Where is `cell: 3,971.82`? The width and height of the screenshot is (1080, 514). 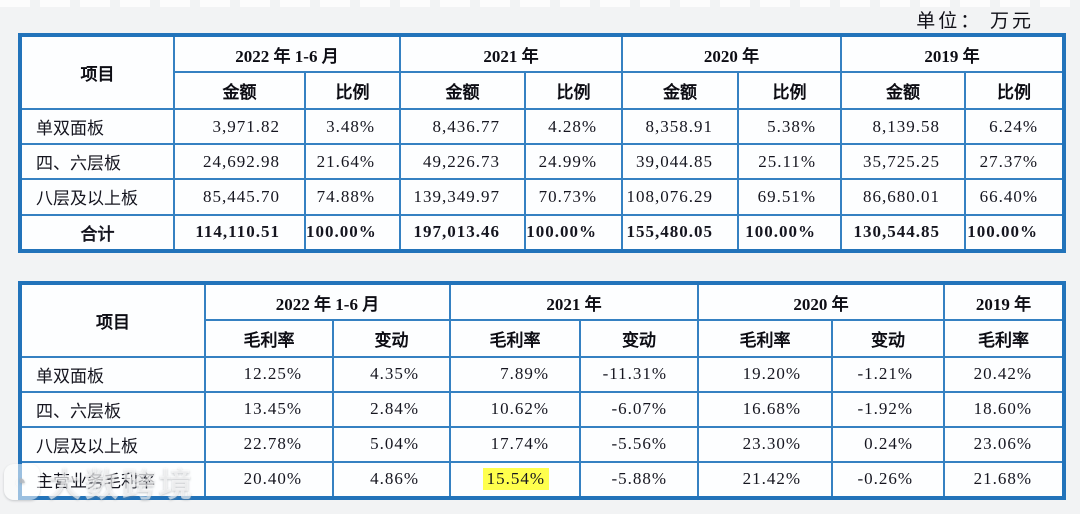
cell: 3,971.82 is located at coordinates (239, 126).